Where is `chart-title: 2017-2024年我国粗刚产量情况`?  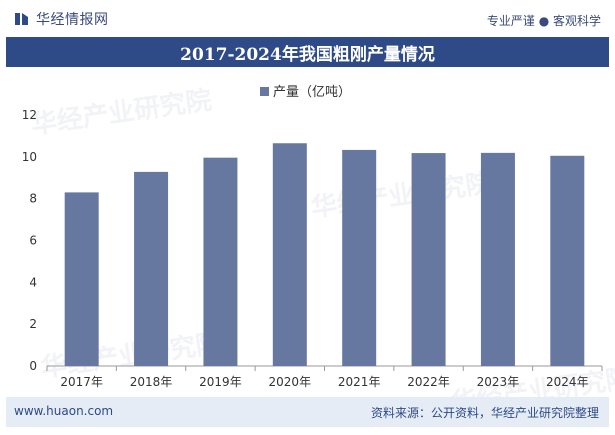 chart-title: 2017-2024年我国粗刚产量情况 is located at coordinates (307, 54).